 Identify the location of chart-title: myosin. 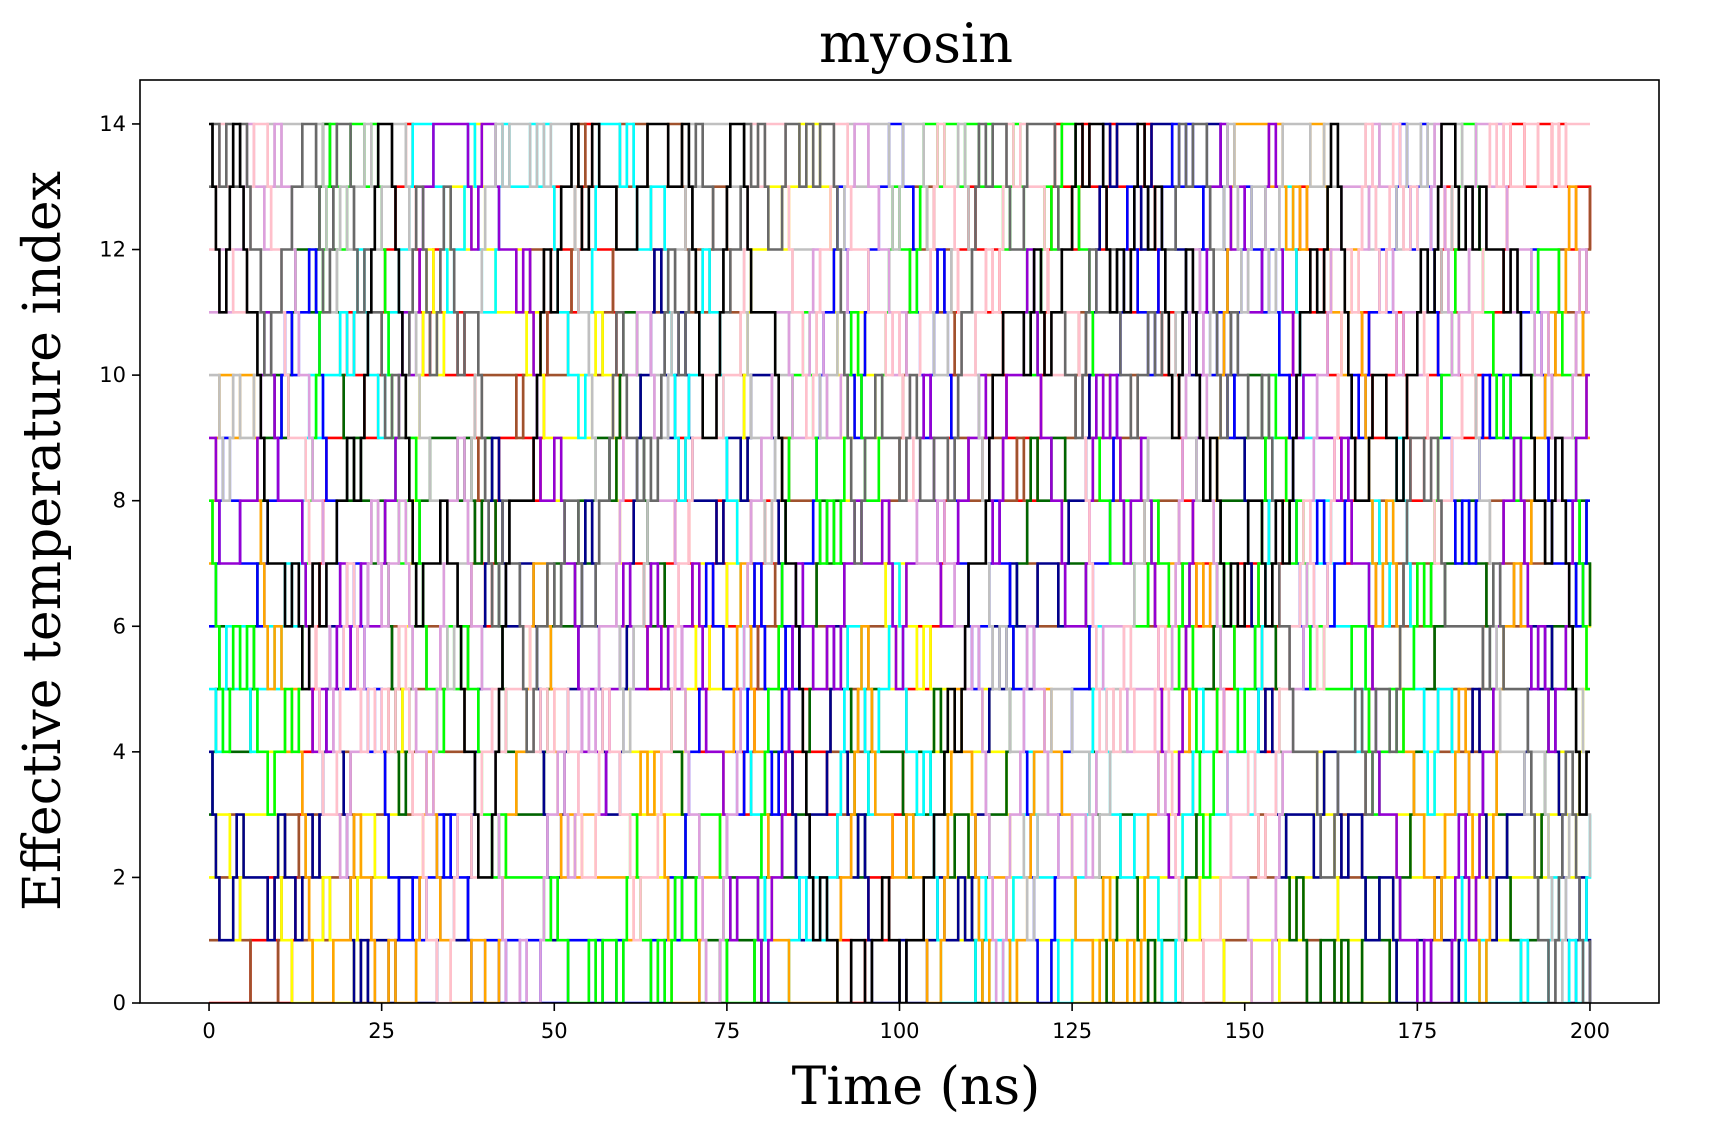
(916, 43).